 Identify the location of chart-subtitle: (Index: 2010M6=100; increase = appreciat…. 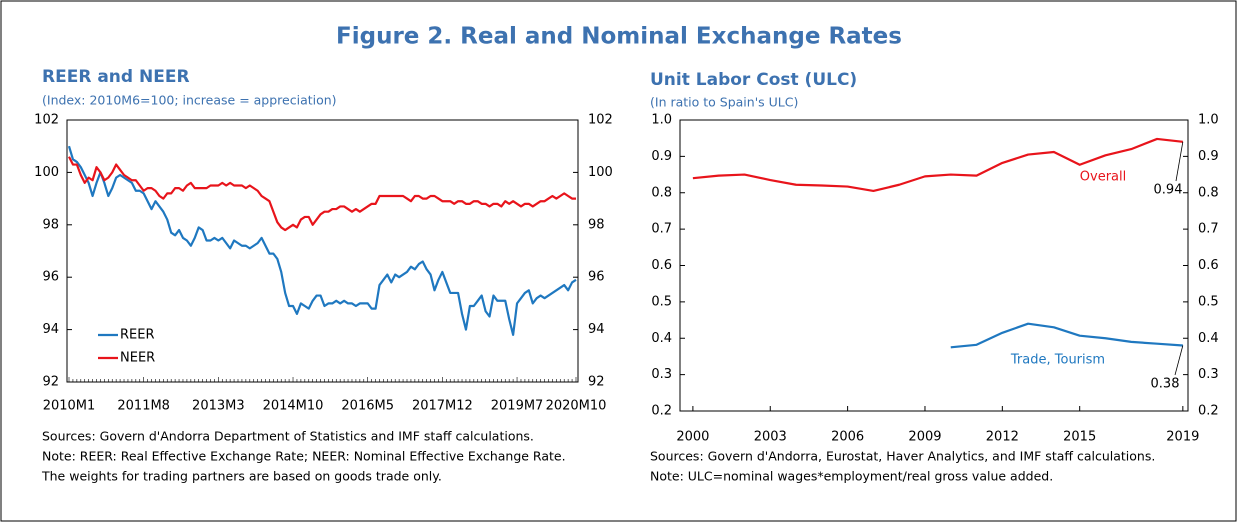
(189, 100).